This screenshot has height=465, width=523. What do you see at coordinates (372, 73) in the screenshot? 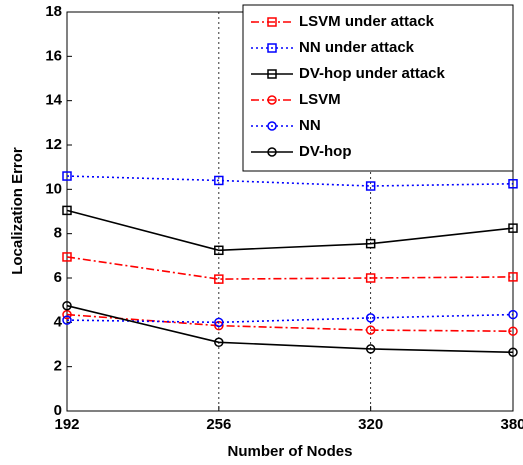
I see `legend-label: DV-hop under attack` at bounding box center [372, 73].